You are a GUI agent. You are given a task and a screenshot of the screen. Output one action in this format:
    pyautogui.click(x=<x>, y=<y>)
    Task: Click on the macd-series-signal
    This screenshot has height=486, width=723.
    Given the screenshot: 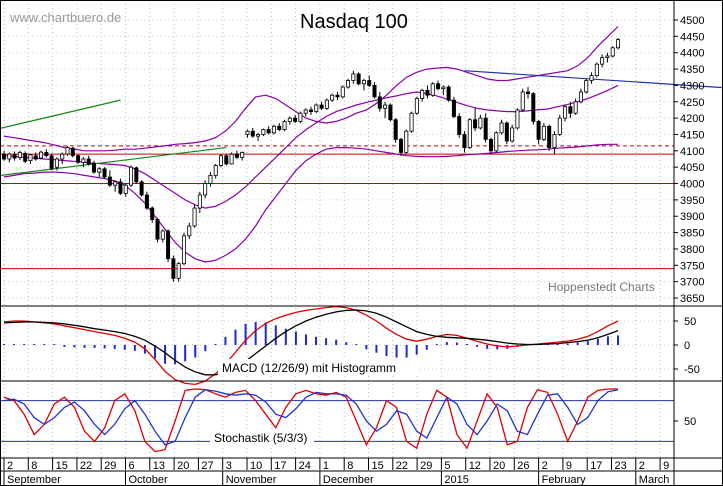 What is the action you would take?
    pyautogui.click(x=311, y=342)
    